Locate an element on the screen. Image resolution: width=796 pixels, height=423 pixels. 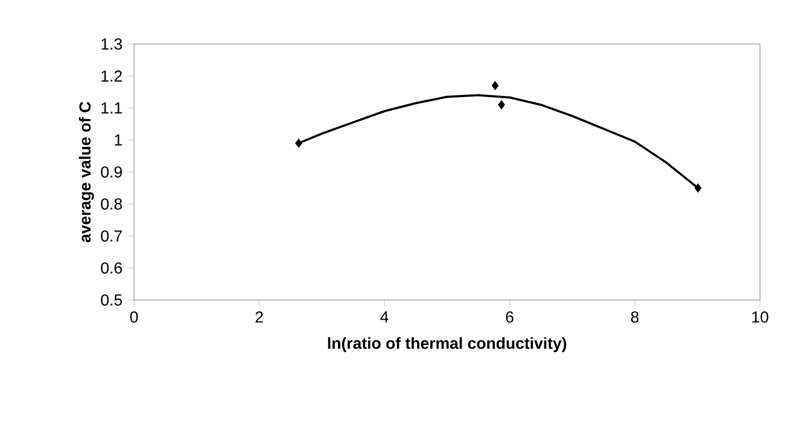
y-tick-label: 1.3 is located at coordinates (112, 44).